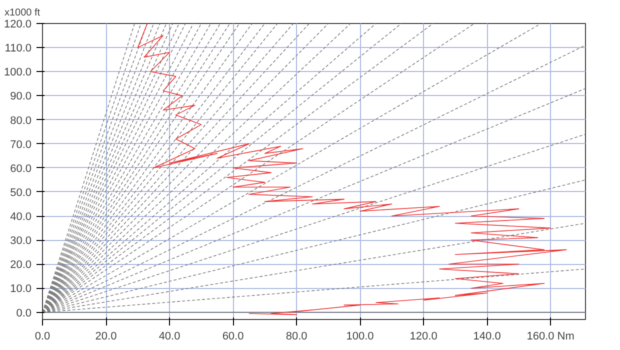  Describe the element at coordinates (22, 13) in the screenshot. I see `y-axis-title: x1000 ft` at that location.